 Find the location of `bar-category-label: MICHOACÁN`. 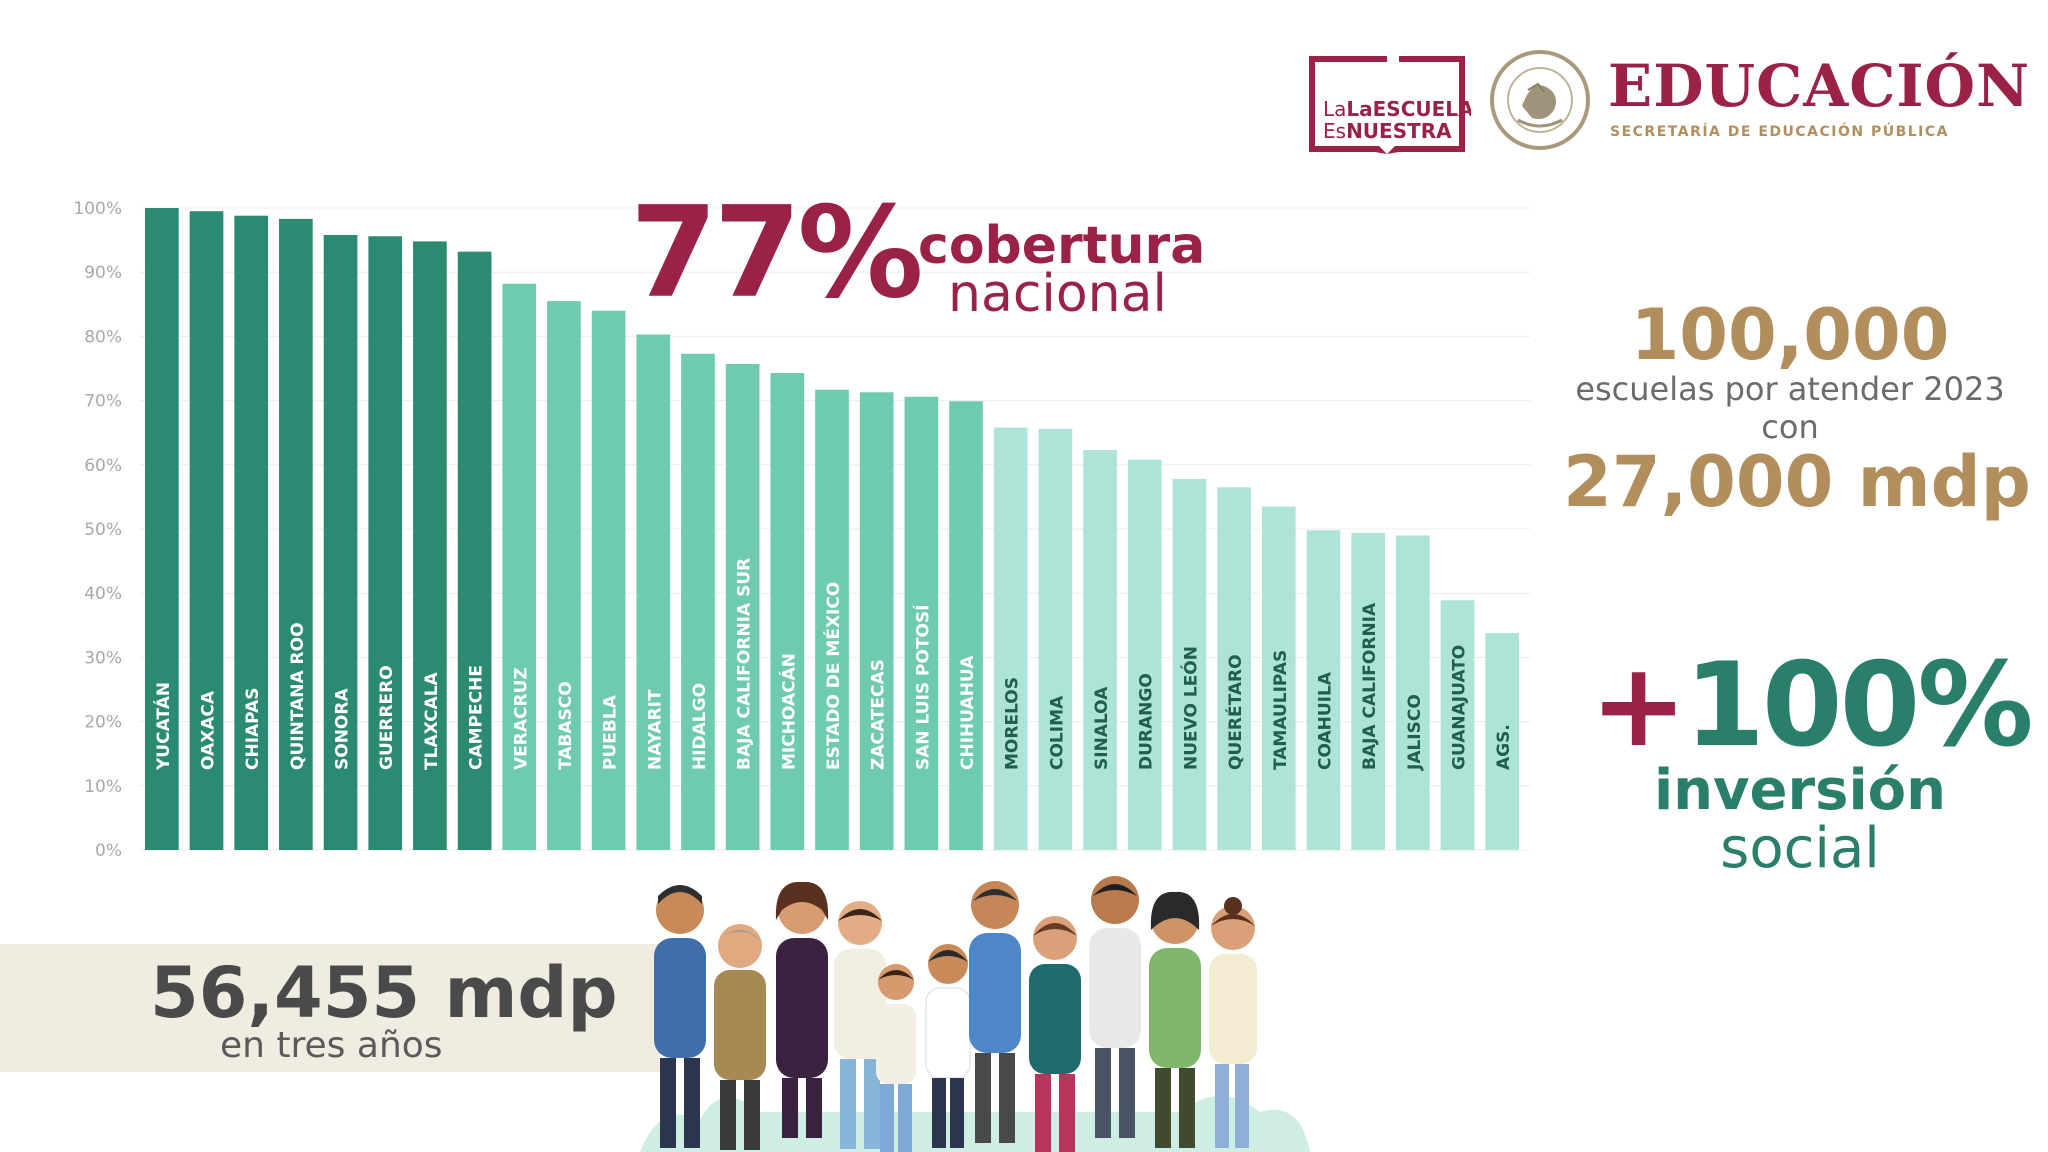

bar-category-label: MICHOACÁN is located at coordinates (788, 711).